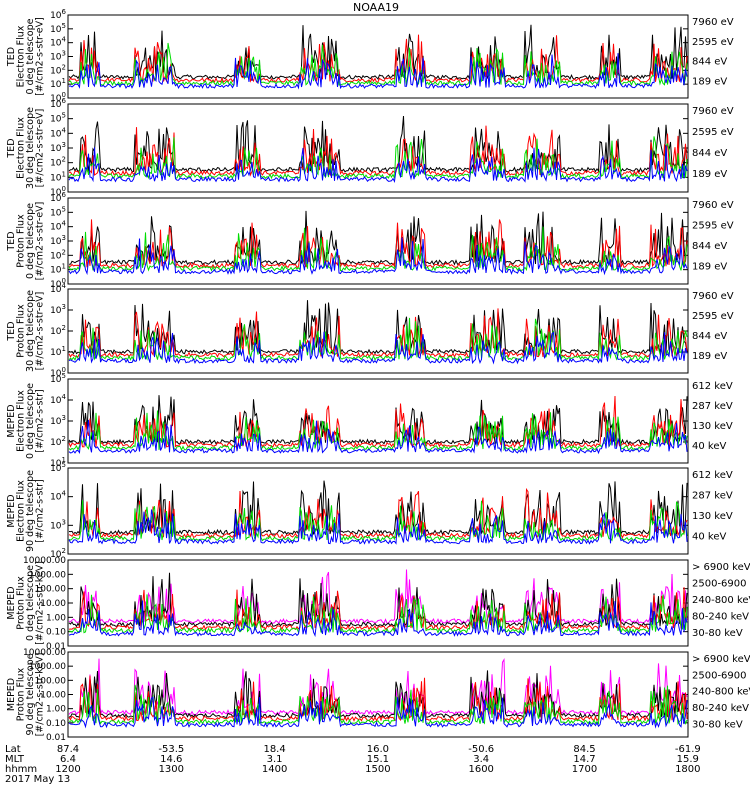 The image size is (750, 800). Describe the element at coordinates (171, 769) in the screenshot. I see `footer-value: 1300` at that location.